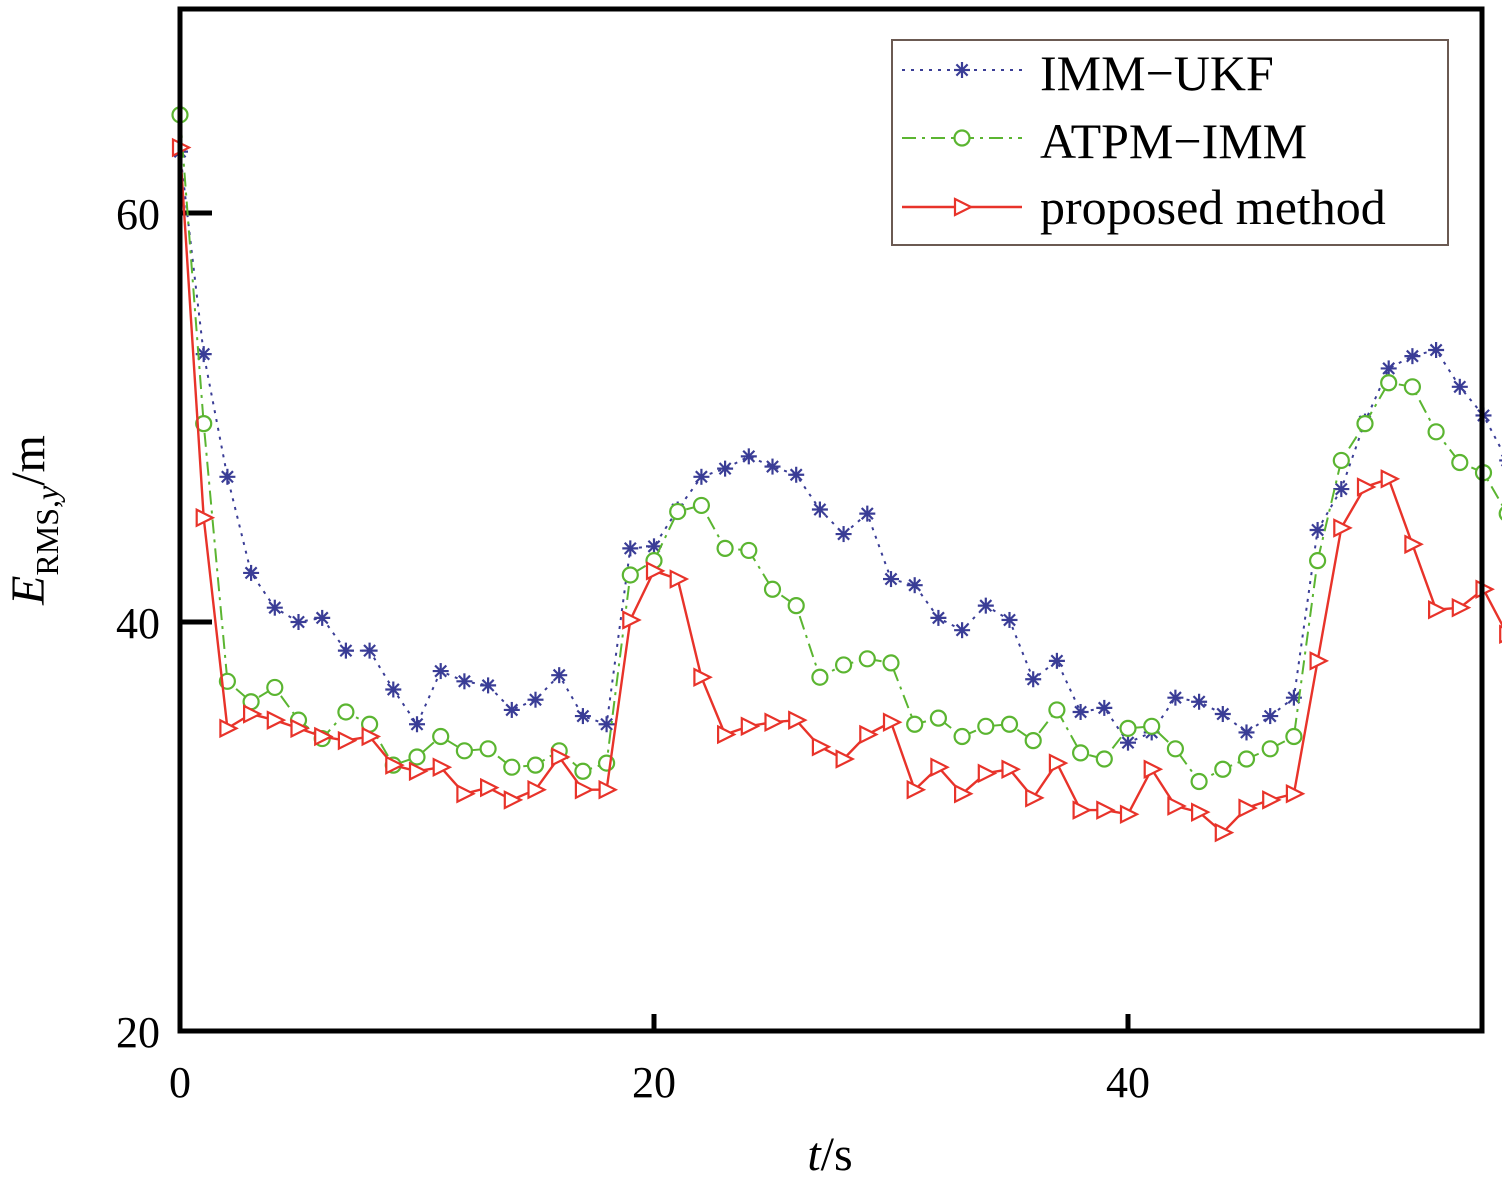  What do you see at coordinates (1170, 142) in the screenshot?
I see `legend-box` at bounding box center [1170, 142].